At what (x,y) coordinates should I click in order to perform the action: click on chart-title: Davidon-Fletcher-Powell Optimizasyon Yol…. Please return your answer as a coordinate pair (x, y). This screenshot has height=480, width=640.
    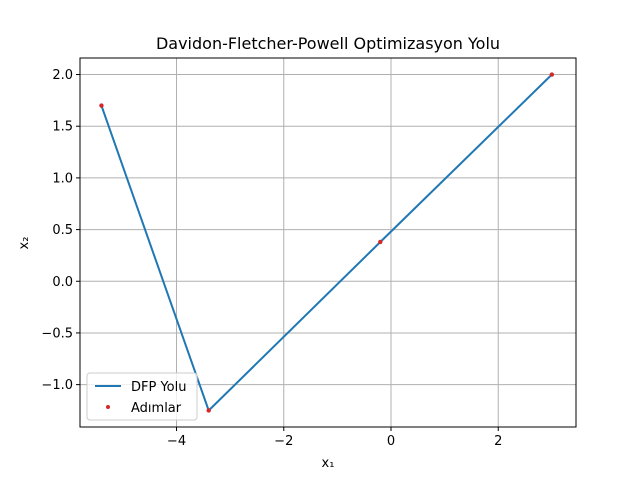
    Looking at the image, I should click on (328, 43).